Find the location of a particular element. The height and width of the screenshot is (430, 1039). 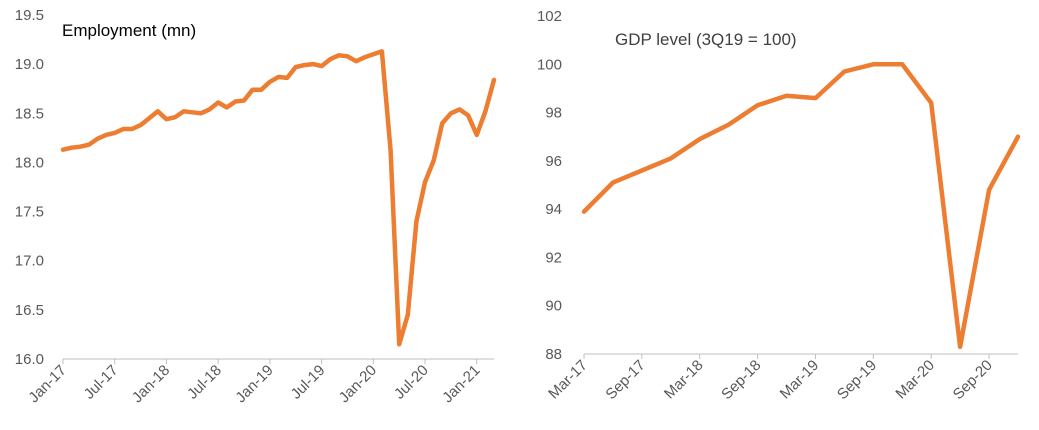

x-tick-label: Mar-17 is located at coordinates (568, 380).